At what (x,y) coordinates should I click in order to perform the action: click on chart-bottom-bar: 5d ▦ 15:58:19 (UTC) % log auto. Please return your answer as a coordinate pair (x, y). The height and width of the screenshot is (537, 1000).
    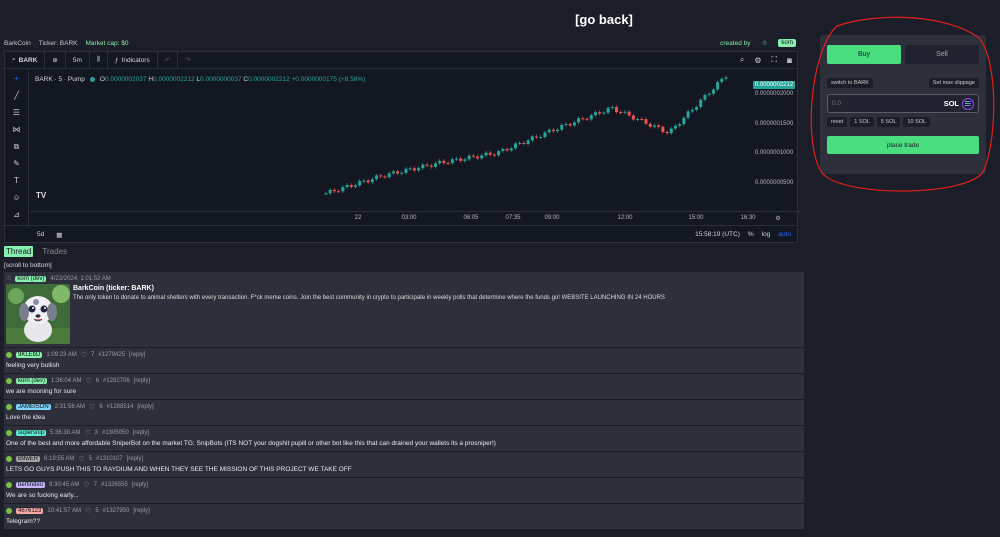
    Looking at the image, I should click on (401, 234).